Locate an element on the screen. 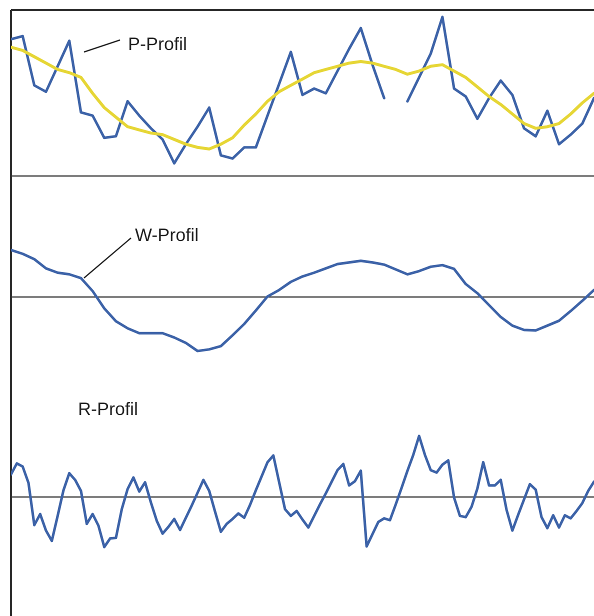 The width and height of the screenshot is (594, 616). text: R-Profil is located at coordinates (108, 409).